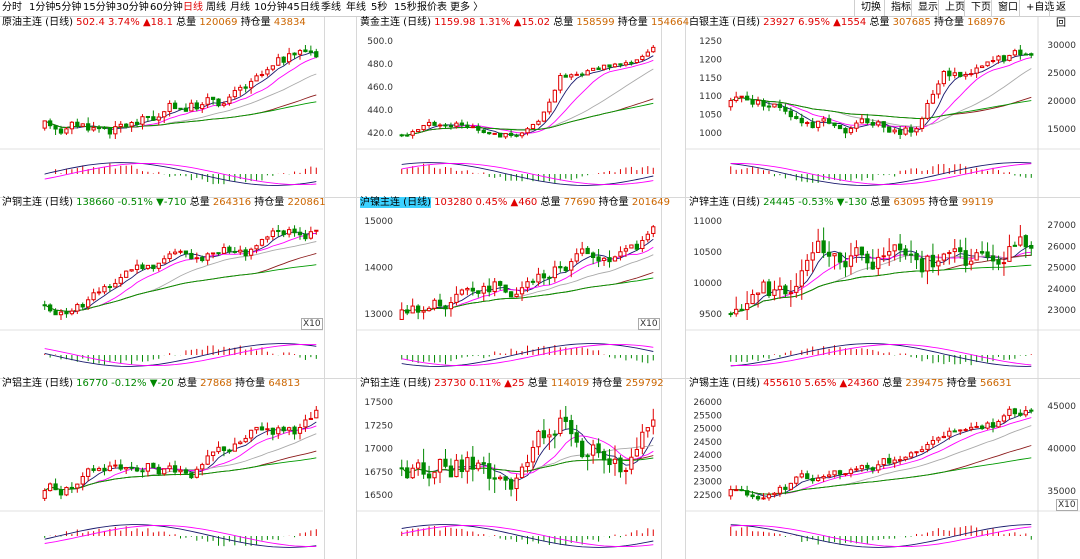 The image size is (1080, 559). What do you see at coordinates (395, 383) in the screenshot?
I see `contract-name: 沪铅主连 (日线)` at bounding box center [395, 383].